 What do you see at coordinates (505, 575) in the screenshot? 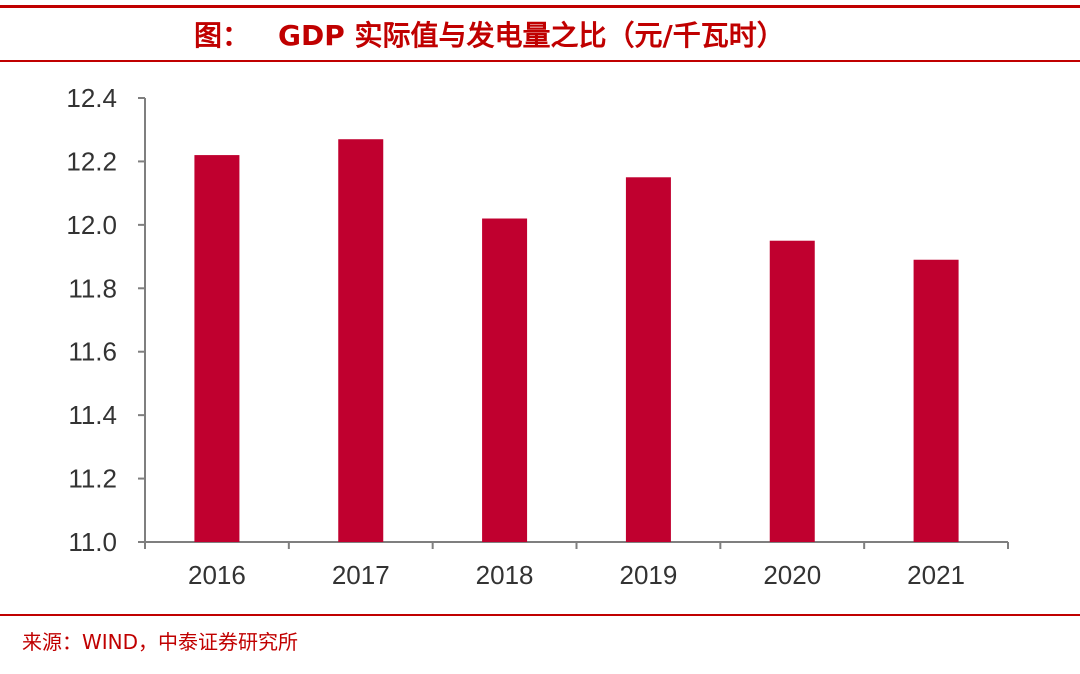
I see `x-tick-label: 2018` at bounding box center [505, 575].